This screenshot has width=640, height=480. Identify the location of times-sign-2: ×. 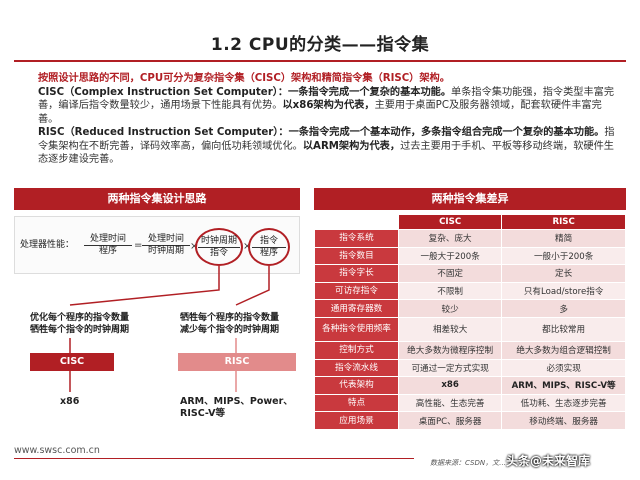
(247, 246).